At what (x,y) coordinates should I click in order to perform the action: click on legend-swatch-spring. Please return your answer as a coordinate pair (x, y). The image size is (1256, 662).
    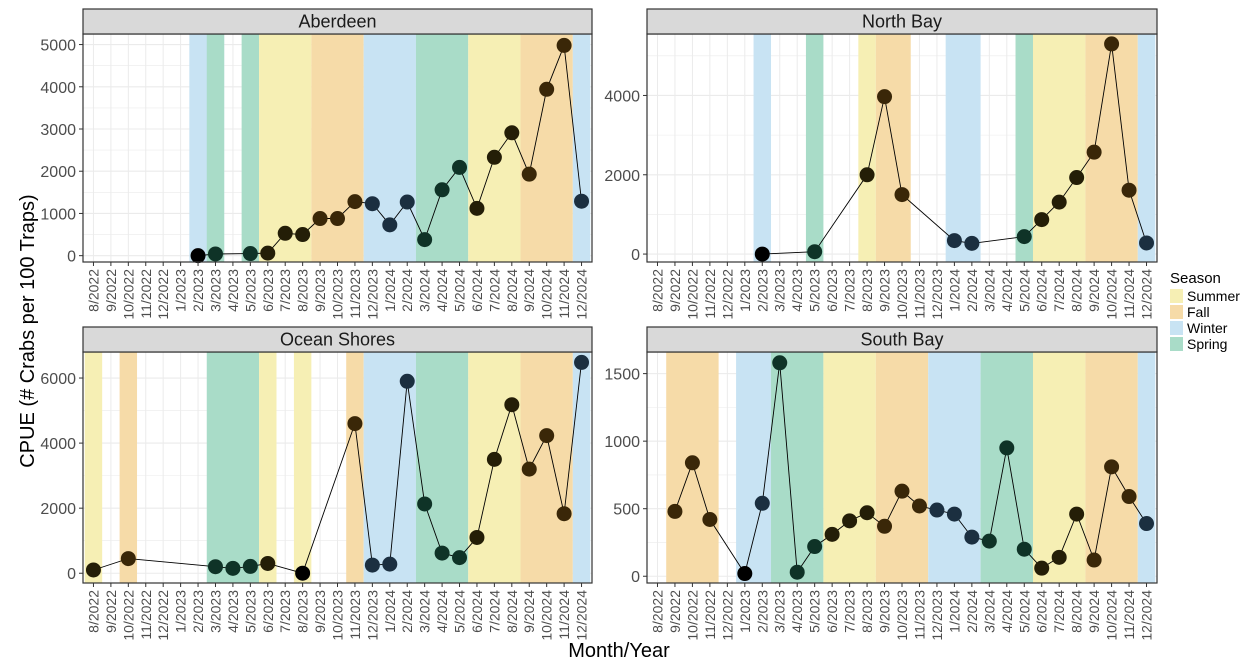
    Looking at the image, I should click on (1176, 344).